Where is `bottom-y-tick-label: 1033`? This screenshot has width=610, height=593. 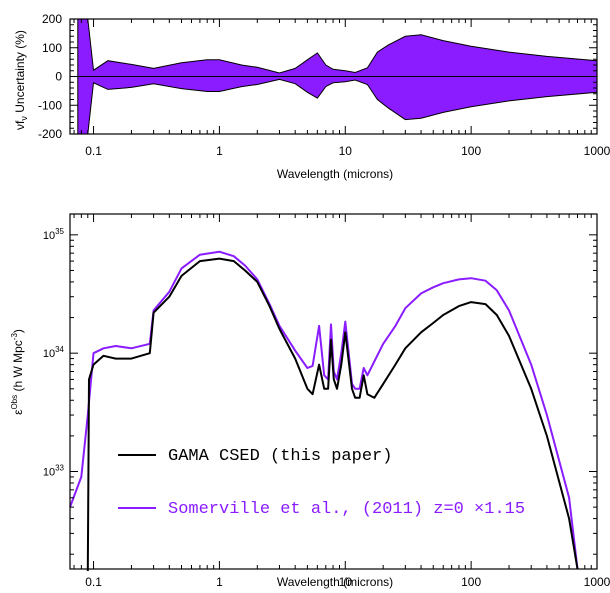
bottom-y-tick-label: 1033 is located at coordinates (54, 471).